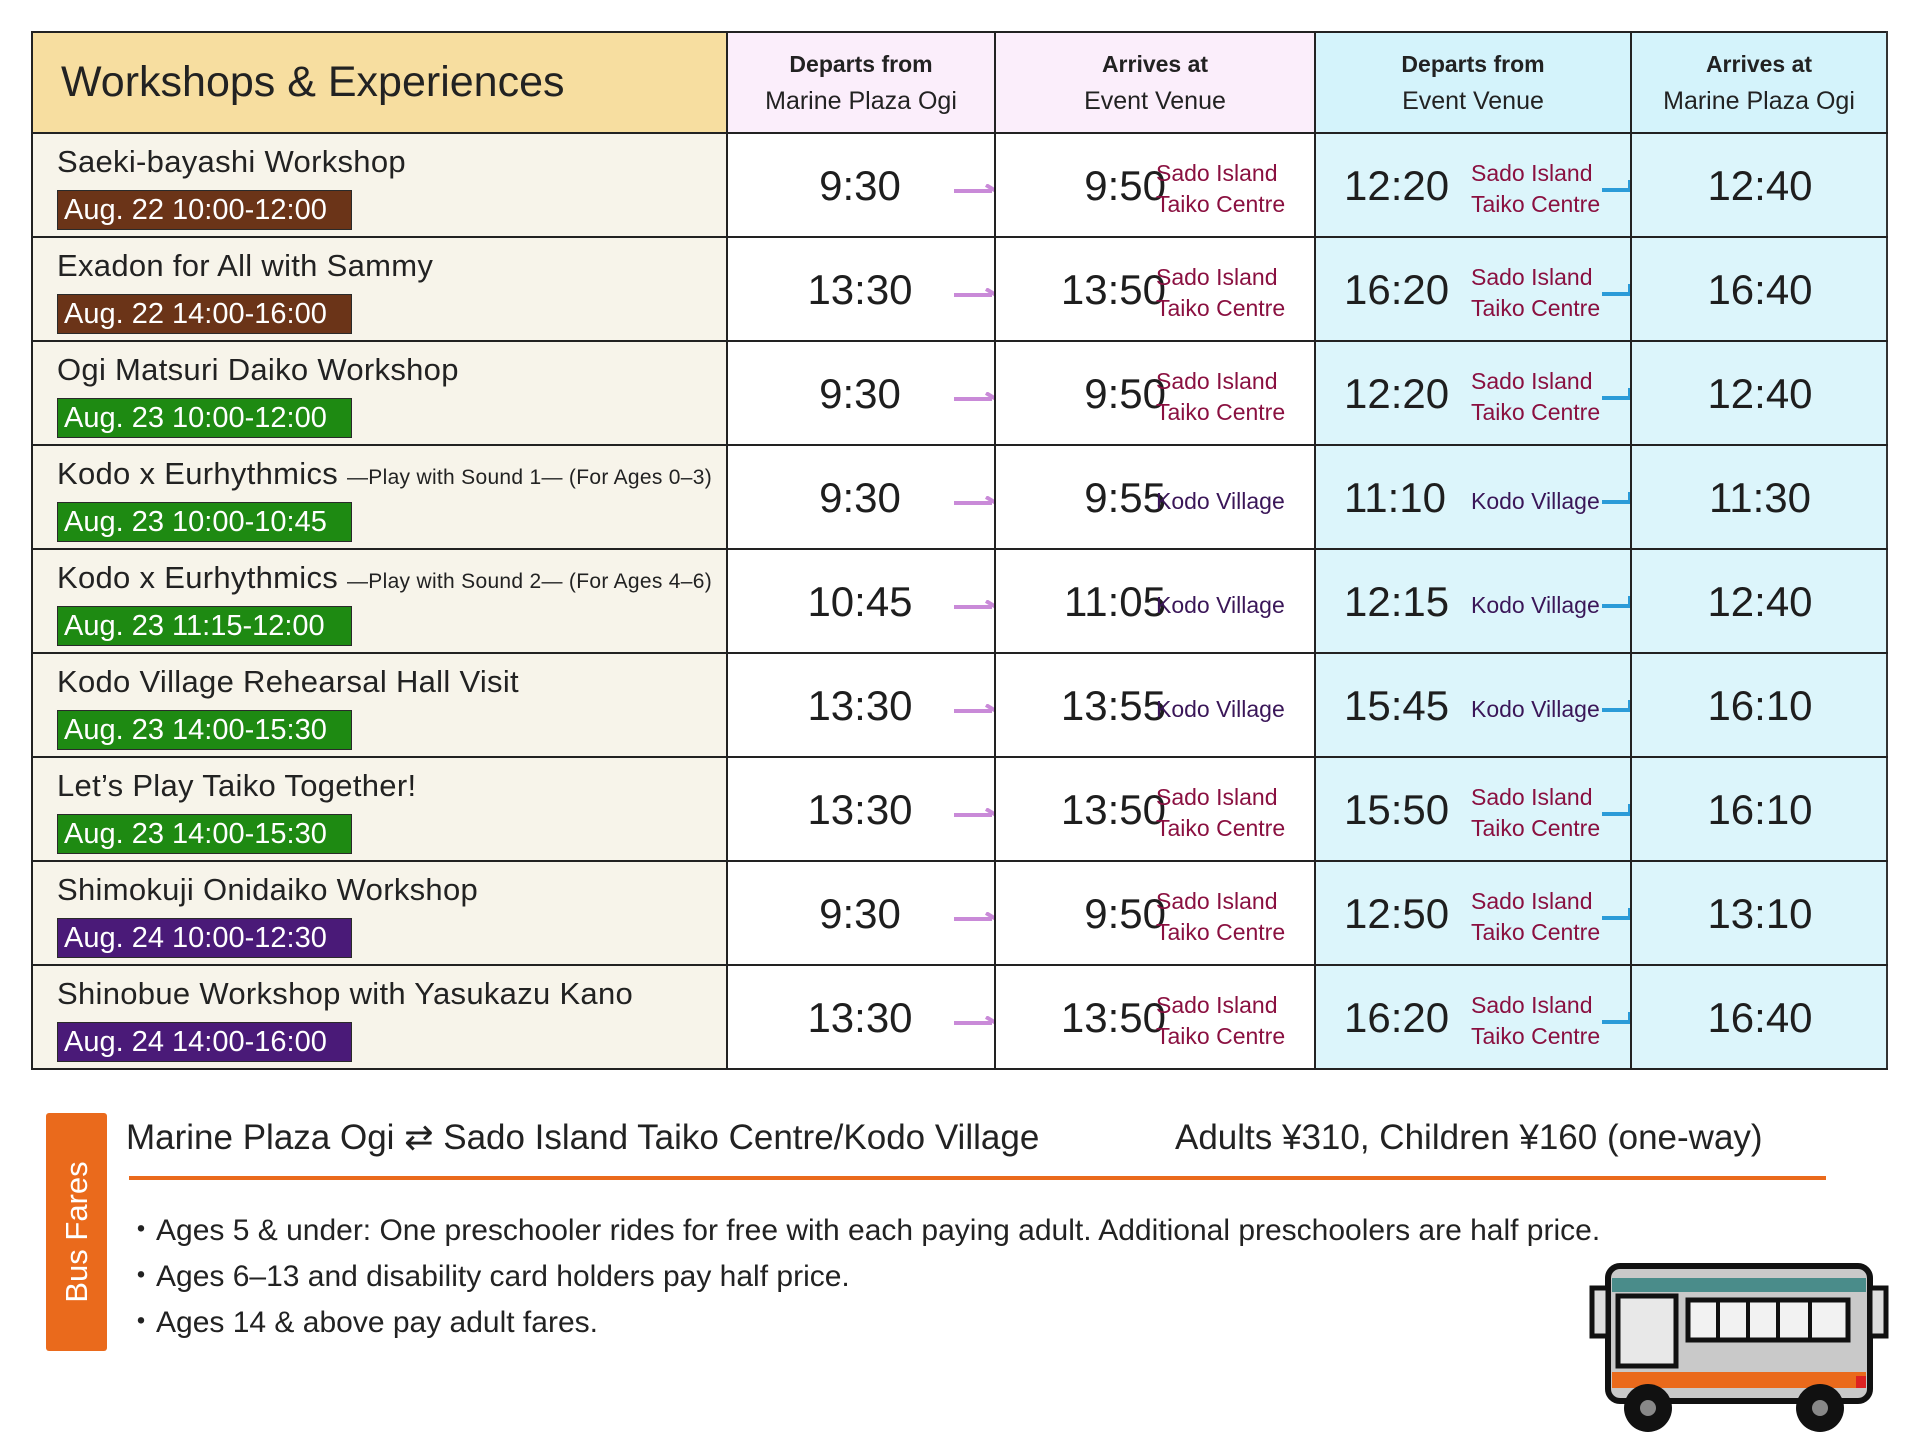  What do you see at coordinates (76, 1232) in the screenshot?
I see `bus-fares-tab: Bus Fares` at bounding box center [76, 1232].